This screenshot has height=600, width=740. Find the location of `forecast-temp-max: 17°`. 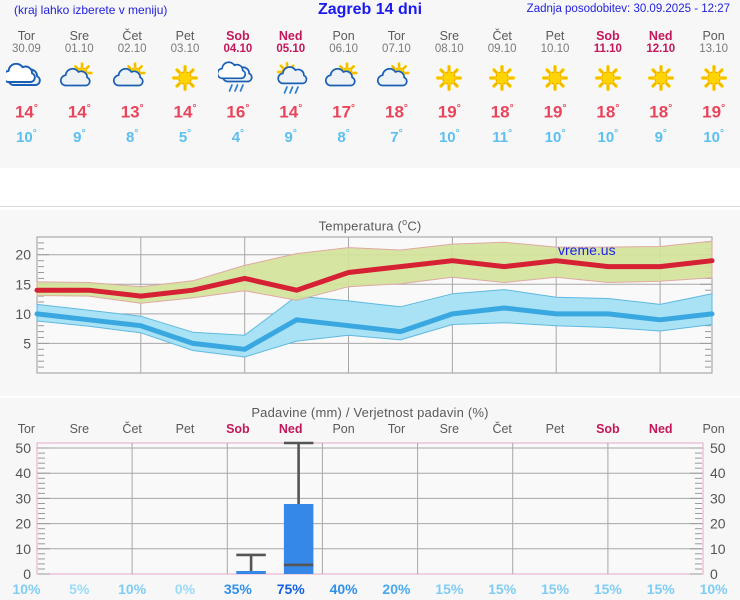

forecast-temp-max: 17° is located at coordinates (343, 111).